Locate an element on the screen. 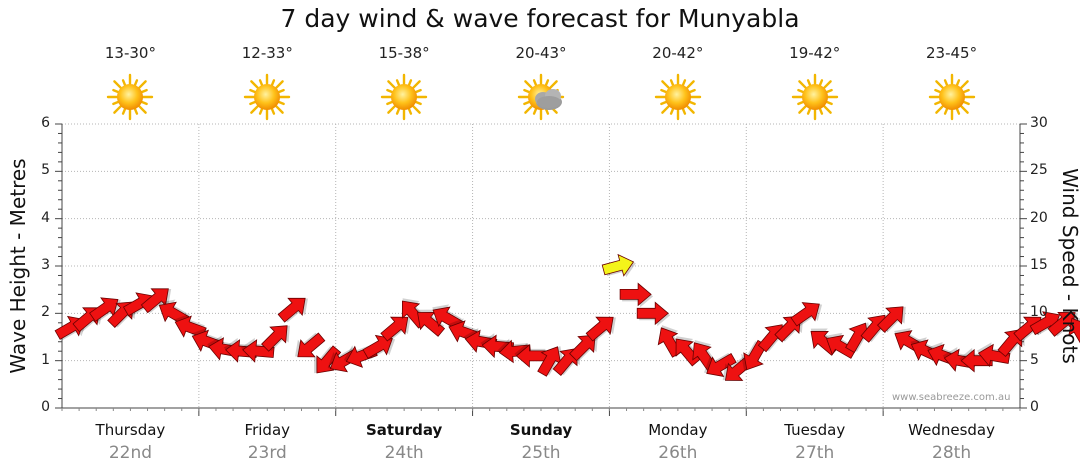  y-tick-label-right: 25 is located at coordinates (1039, 170).